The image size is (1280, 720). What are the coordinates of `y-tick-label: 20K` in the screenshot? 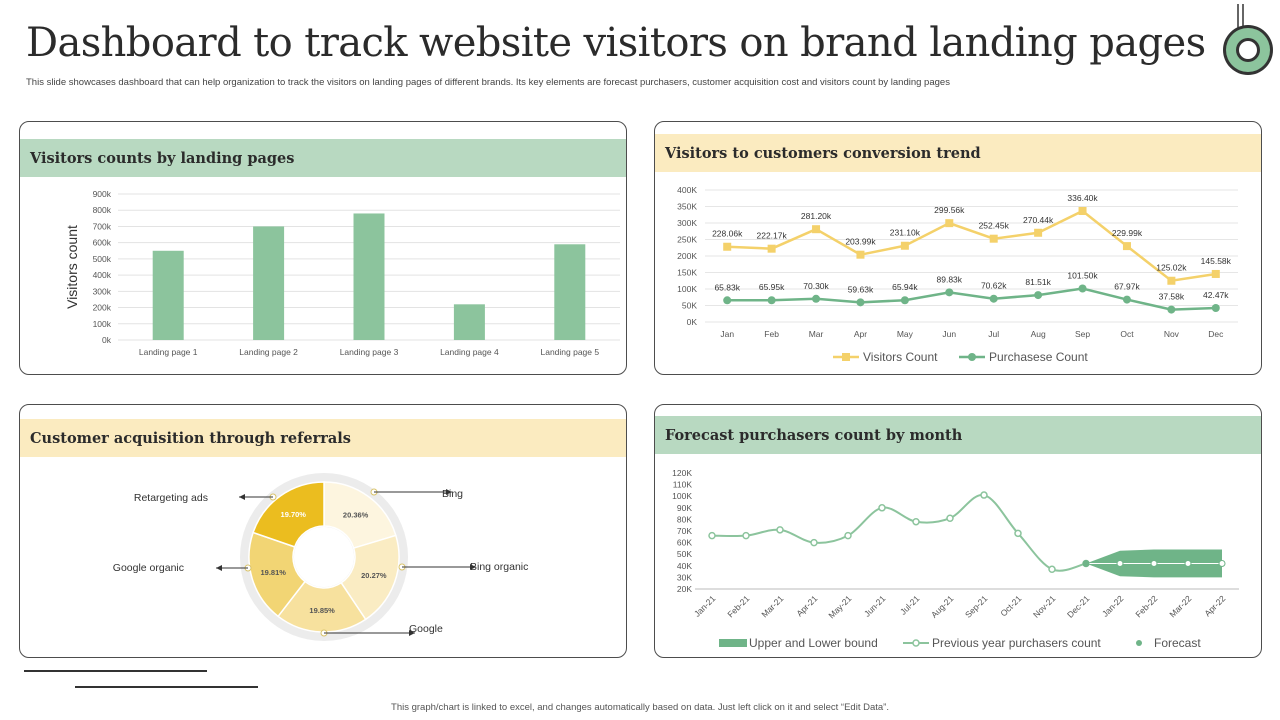 It's located at (684, 589).